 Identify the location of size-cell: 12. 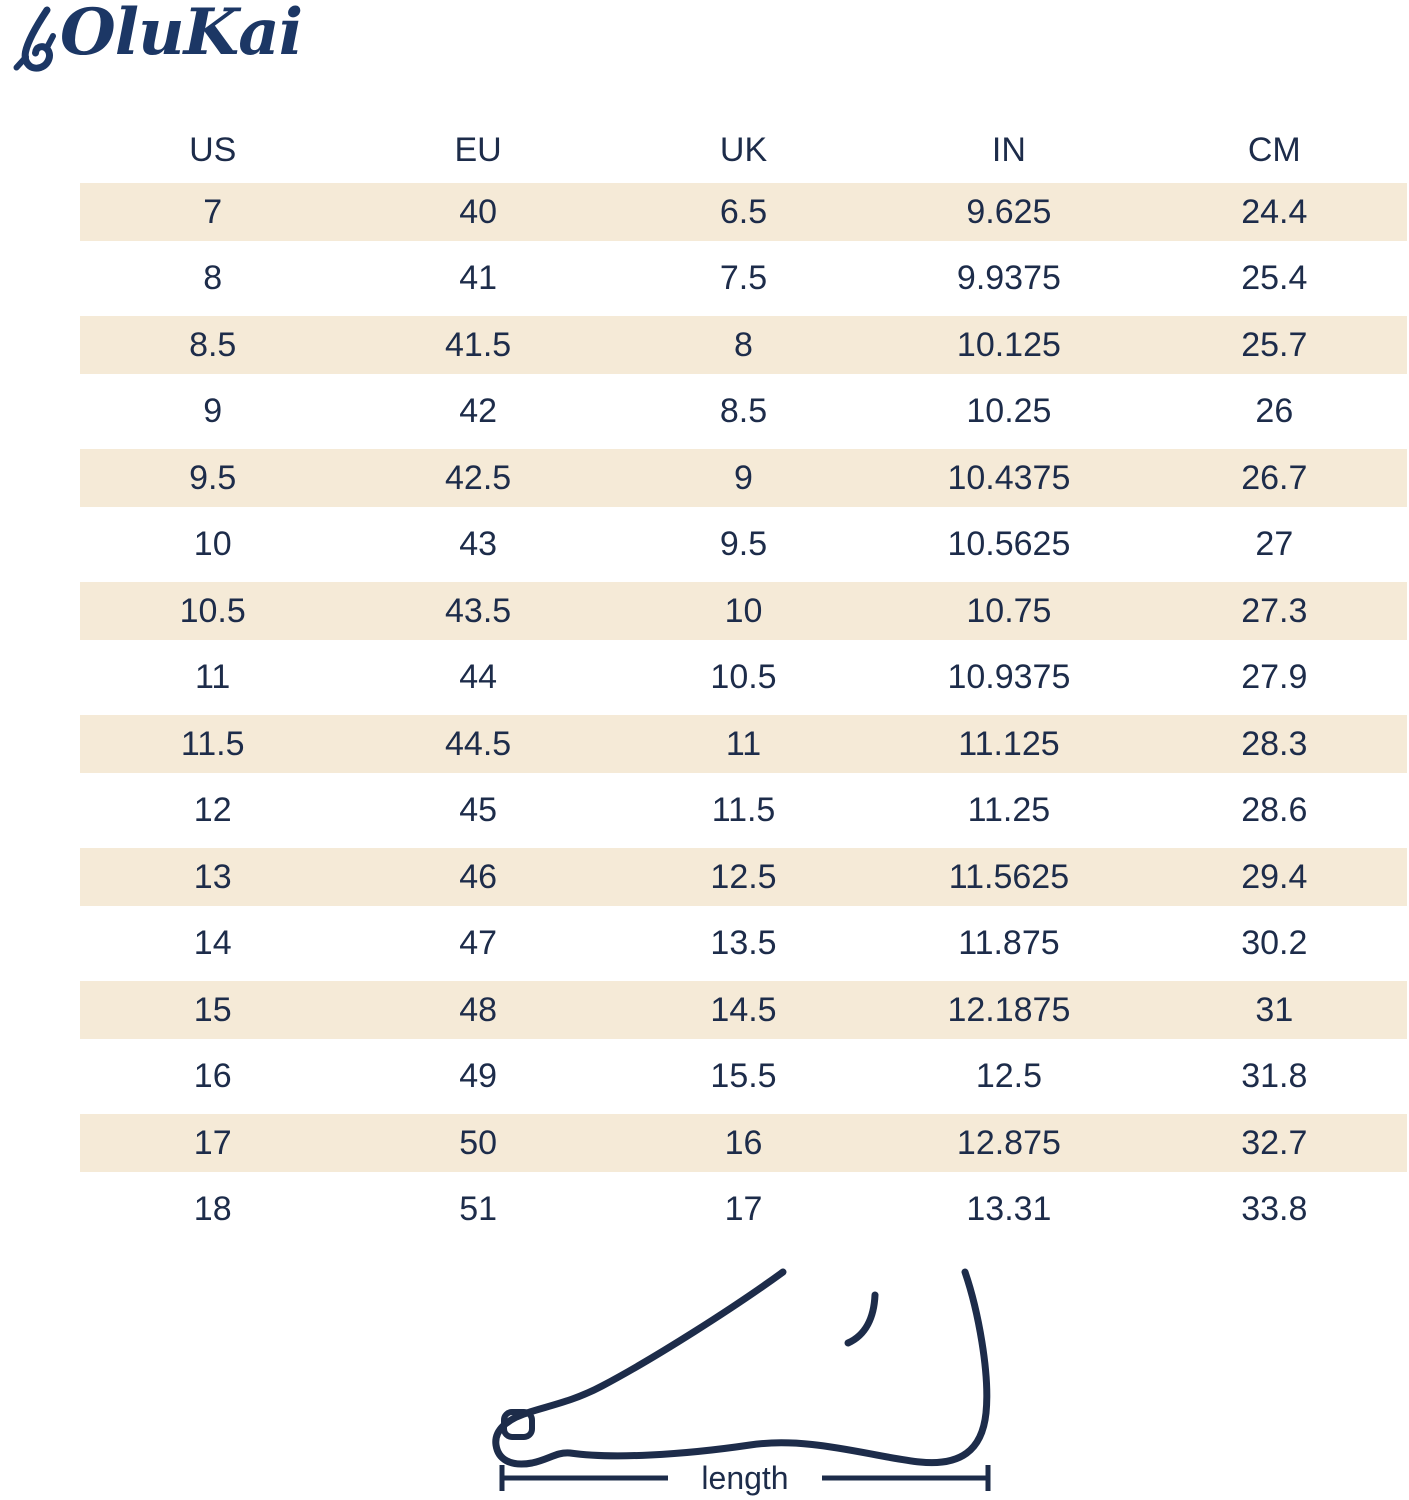
(212, 810).